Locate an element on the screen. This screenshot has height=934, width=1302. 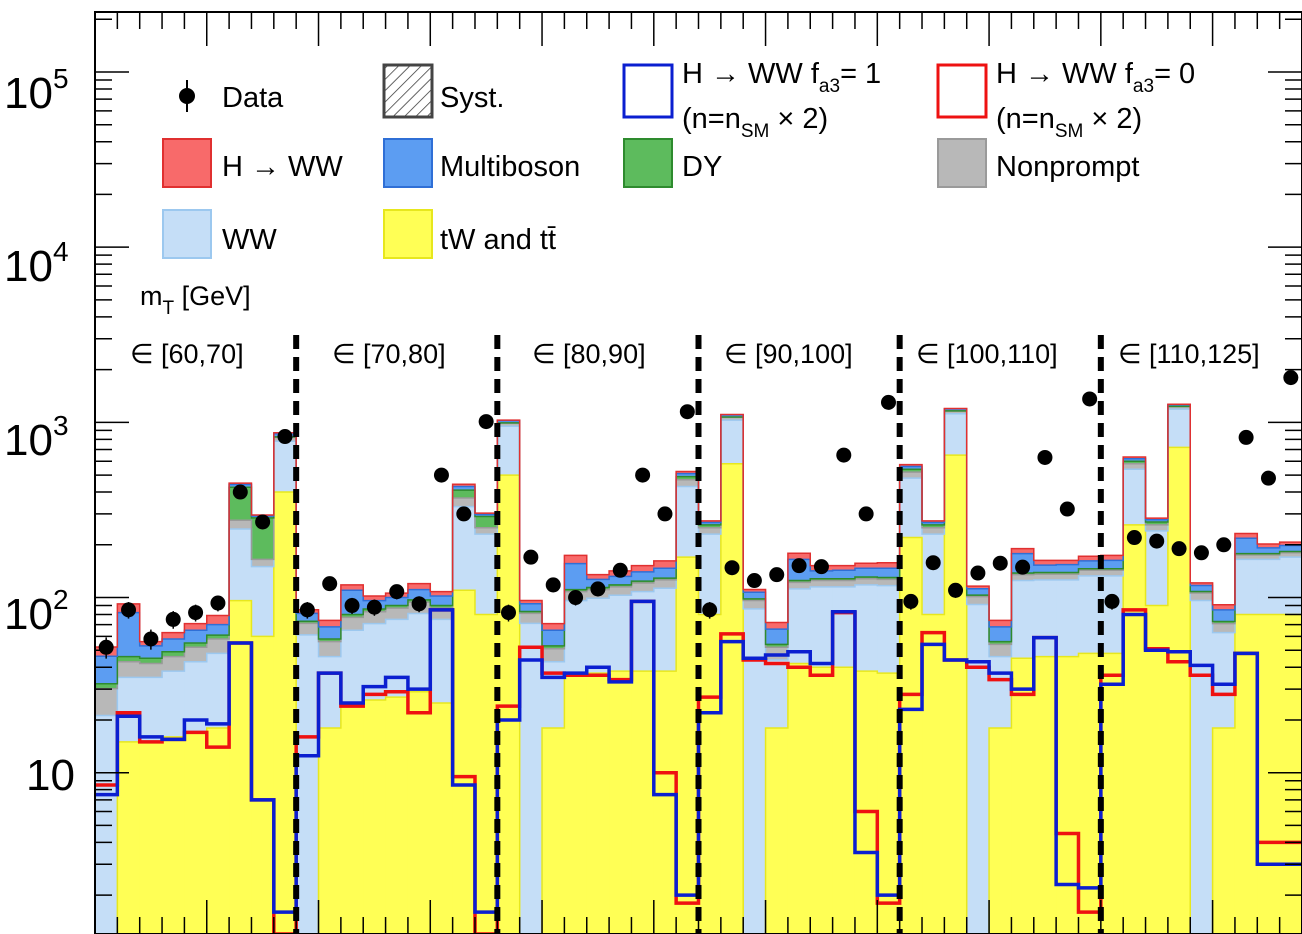
legend-fa3-1-norm-post: × 2) is located at coordinates (798, 119).